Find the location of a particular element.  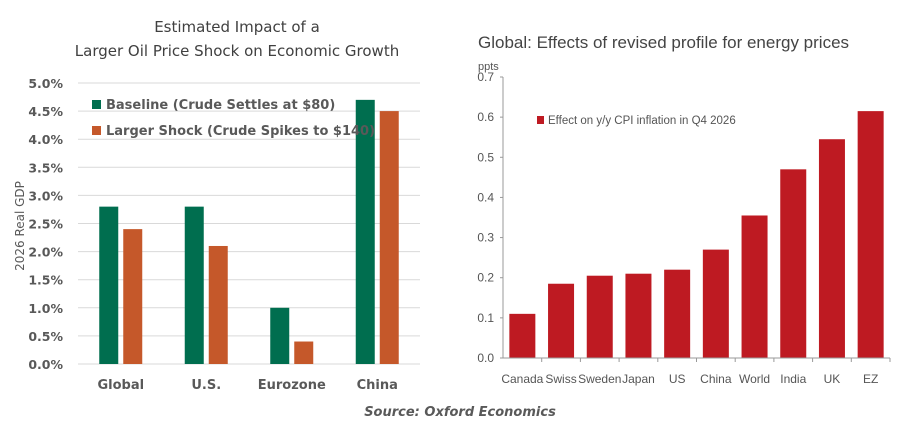

bar-ez is located at coordinates (870, 234).